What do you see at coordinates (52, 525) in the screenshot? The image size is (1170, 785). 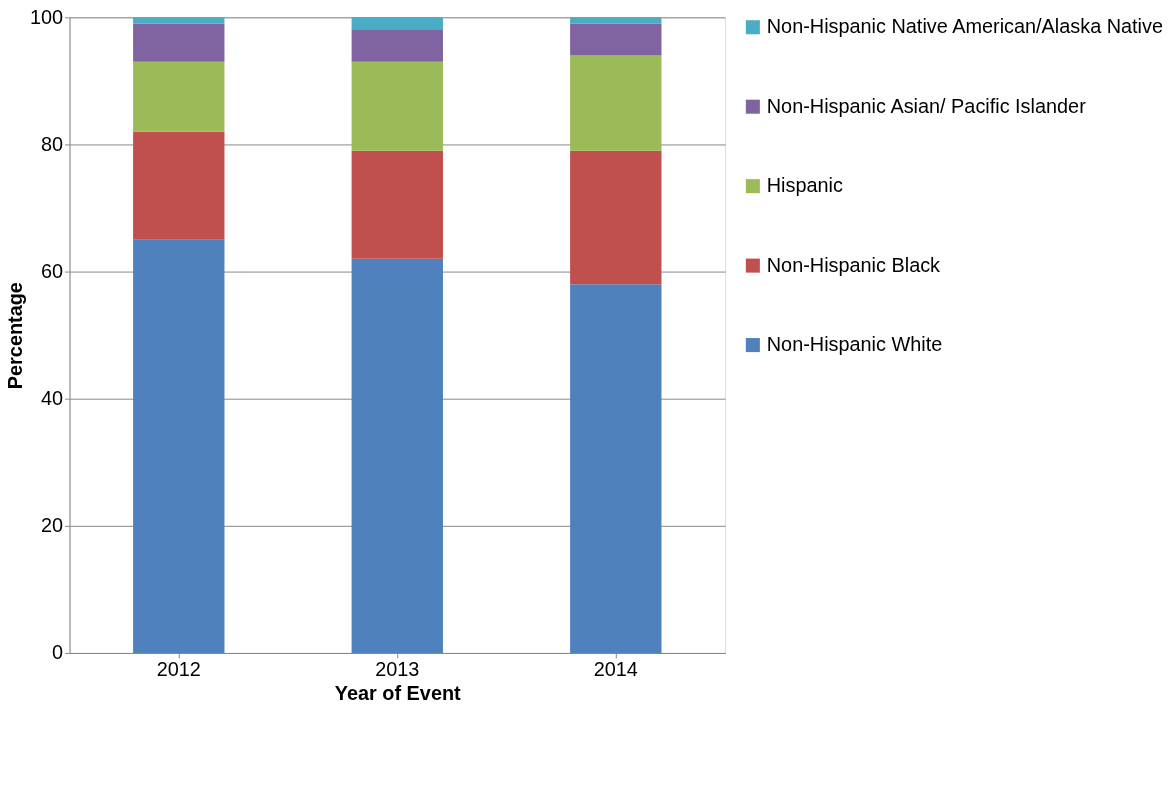 I see `y-tick-label: 20` at bounding box center [52, 525].